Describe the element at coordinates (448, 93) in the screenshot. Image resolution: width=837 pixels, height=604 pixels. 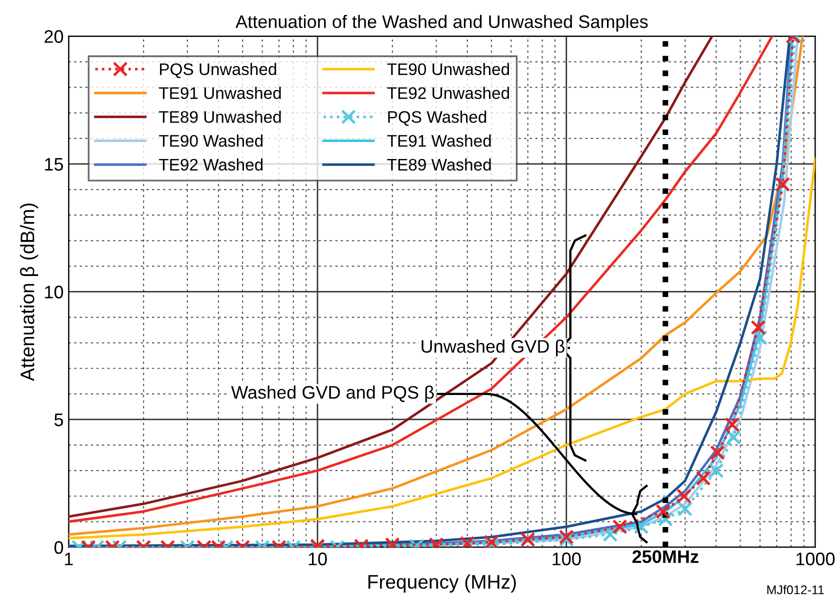
I see `legend-label: TE92 Unwashed` at that location.